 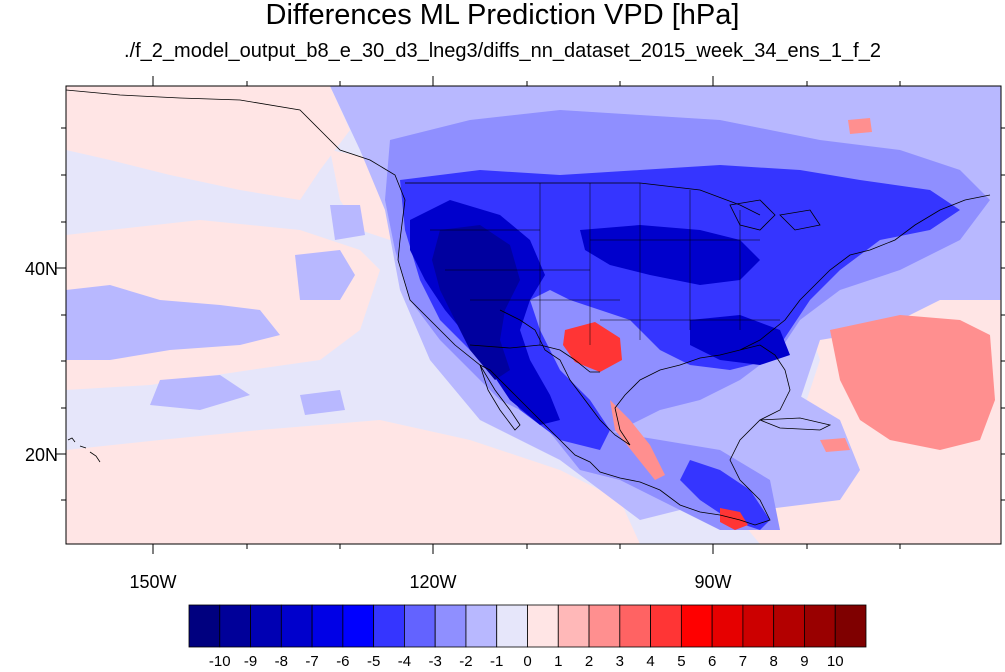 What do you see at coordinates (152, 582) in the screenshot?
I see `lon-label-150w: 150W` at bounding box center [152, 582].